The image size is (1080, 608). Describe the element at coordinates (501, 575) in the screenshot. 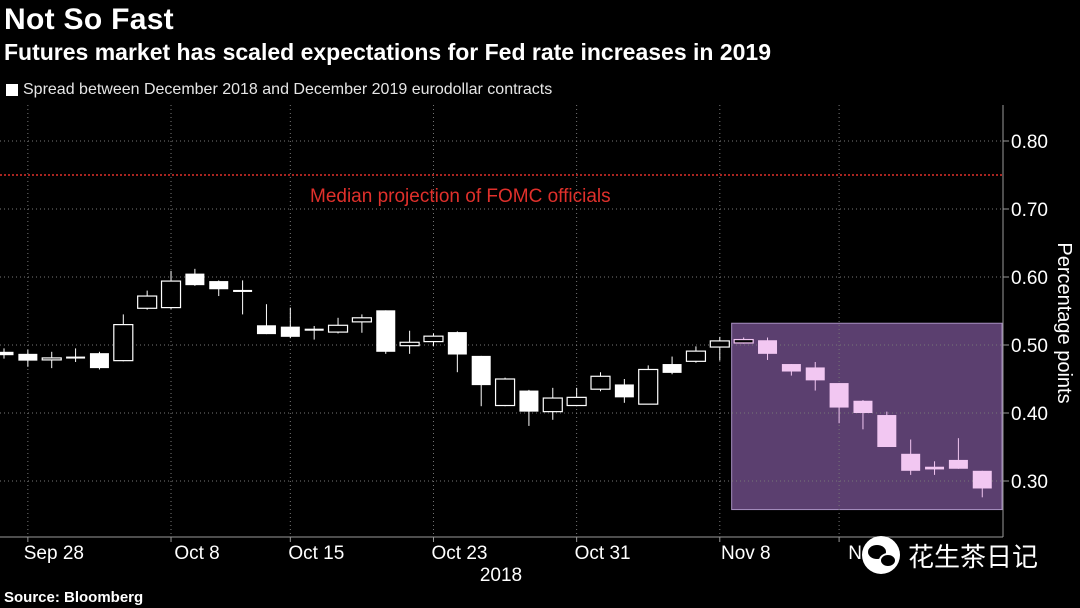

I see `x-year-label: 2018` at that location.